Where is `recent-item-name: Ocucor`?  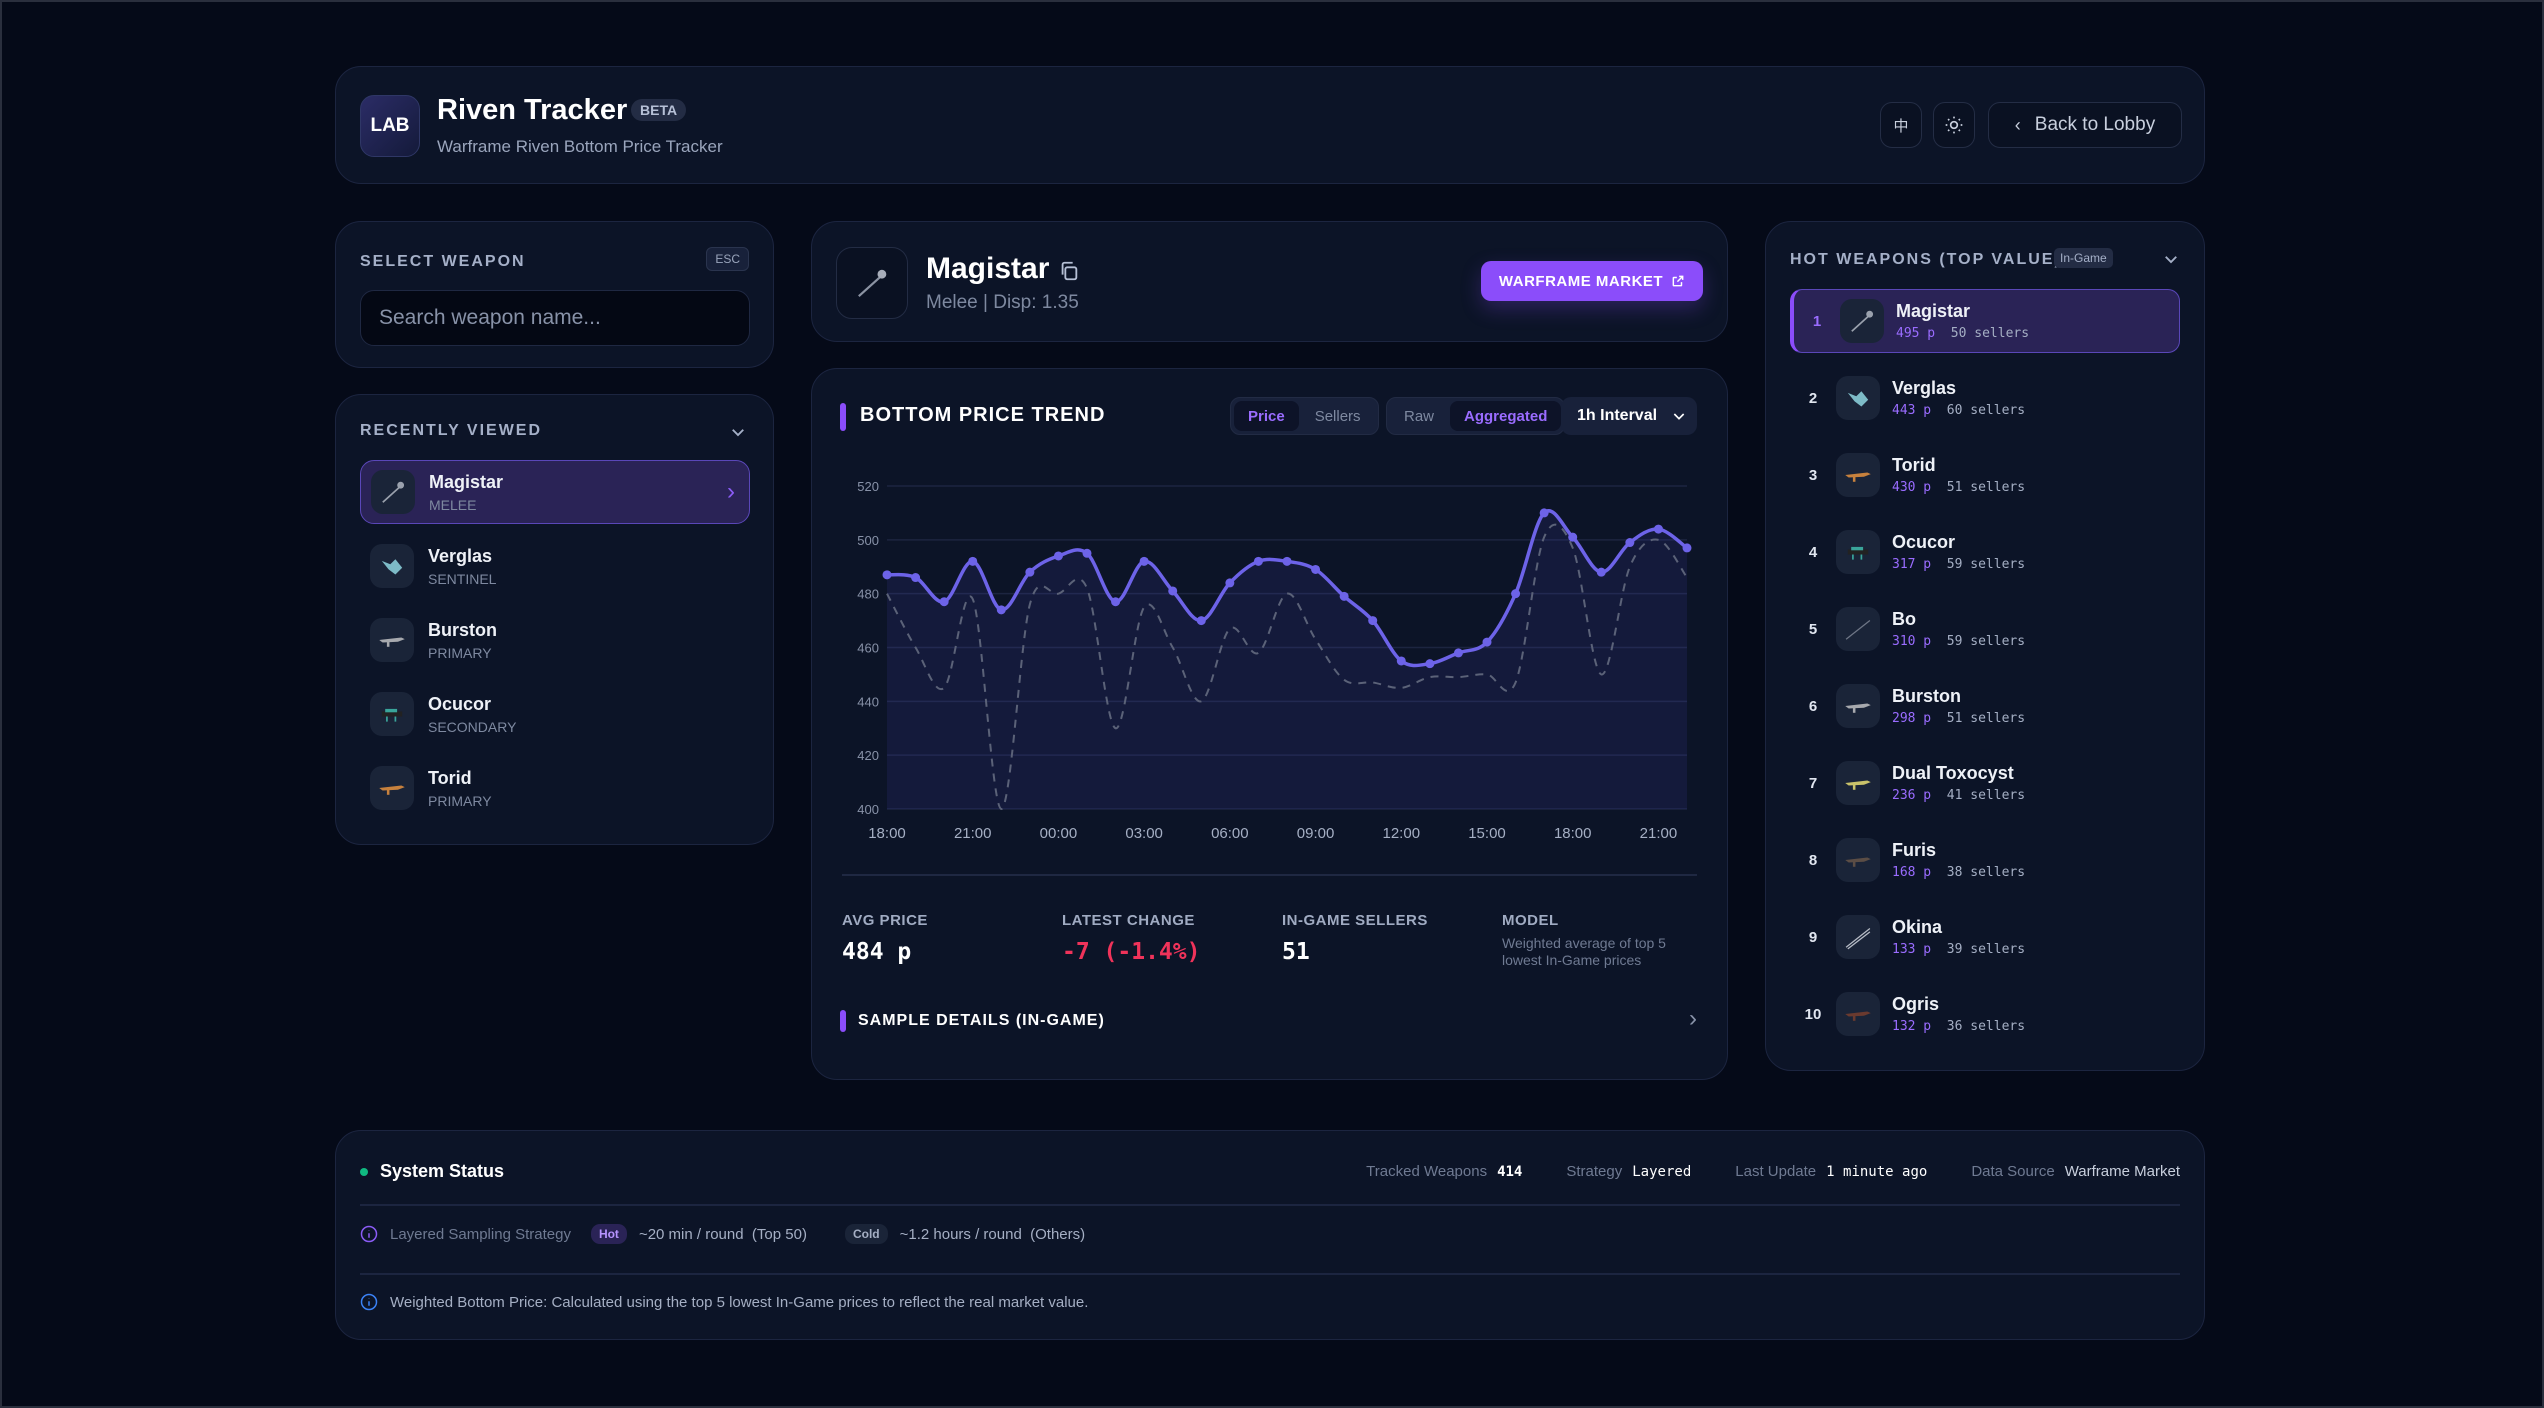 recent-item-name: Ocucor is located at coordinates (460, 703).